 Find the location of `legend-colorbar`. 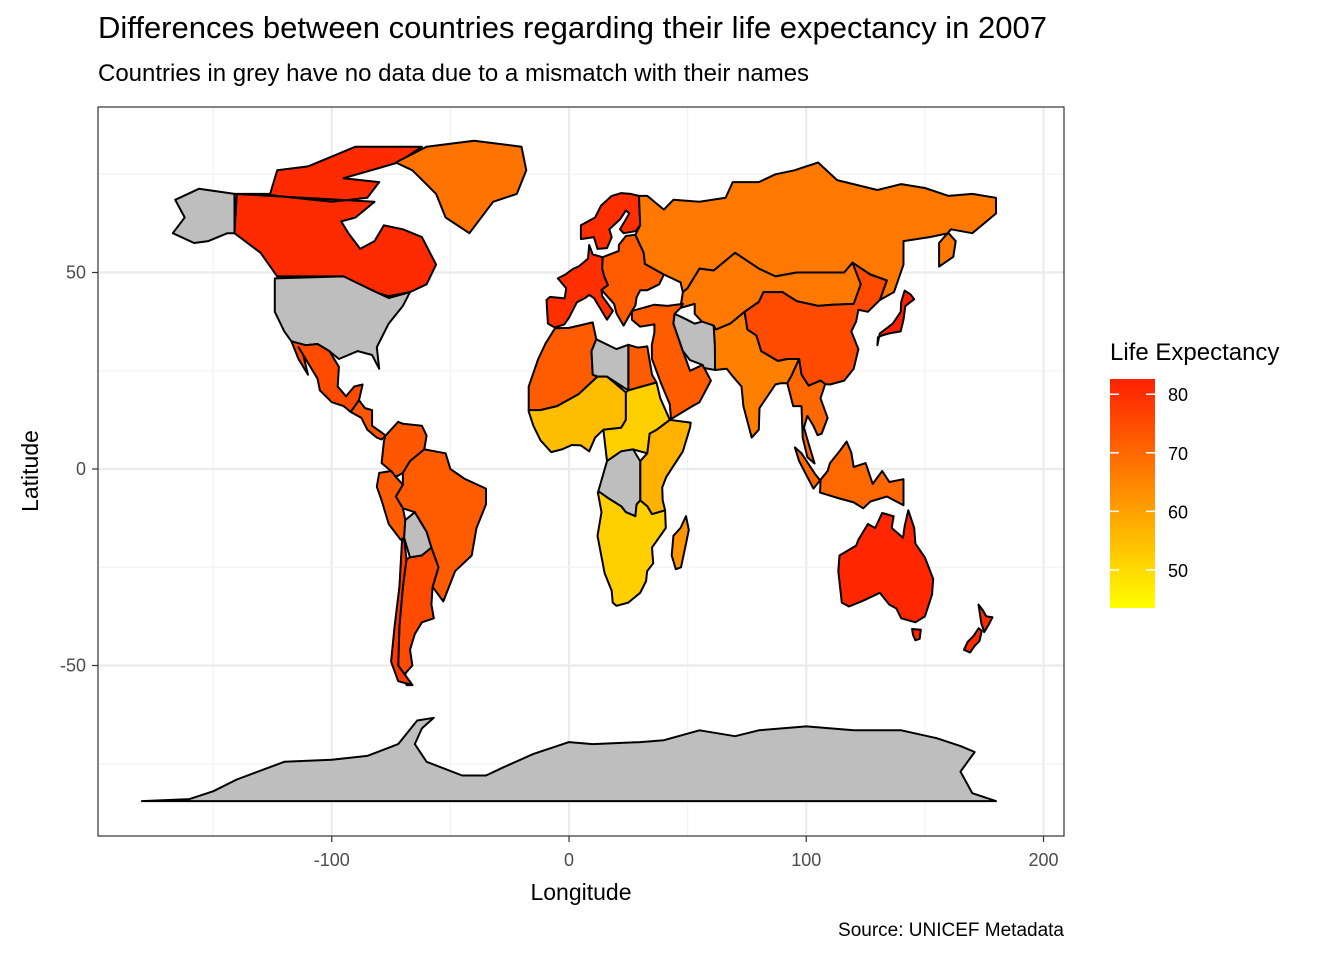

legend-colorbar is located at coordinates (1132, 493).